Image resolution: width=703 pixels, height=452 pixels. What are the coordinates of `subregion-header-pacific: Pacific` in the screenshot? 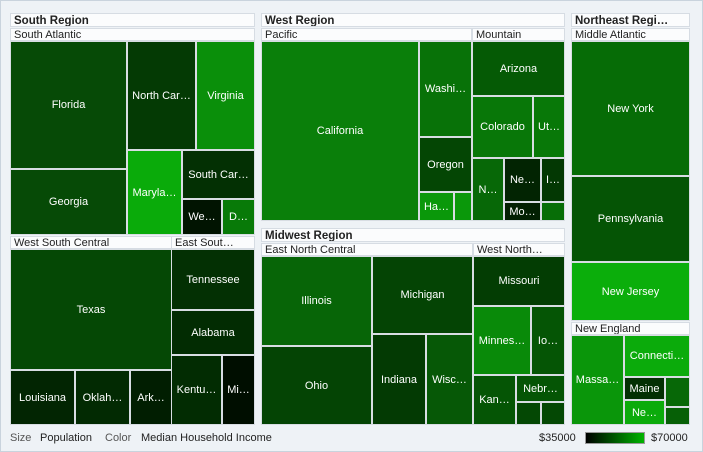 It's located at (366, 34).